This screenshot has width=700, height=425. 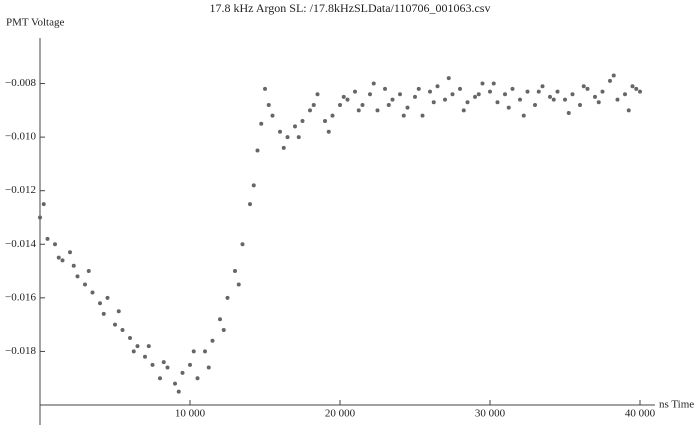 I want to click on x-axis-label: ns Time, so click(x=676, y=405).